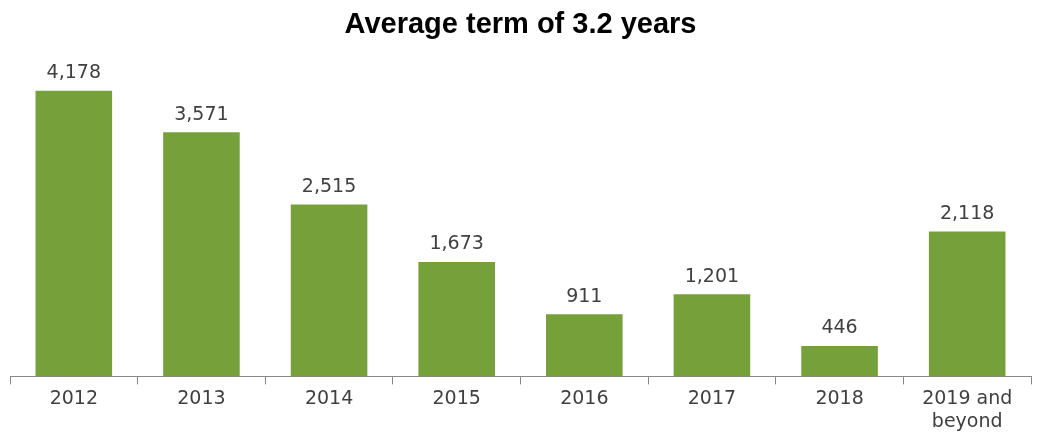 Image resolution: width=1041 pixels, height=440 pixels. What do you see at coordinates (201, 396) in the screenshot?
I see `x-tick-label: 2013` at bounding box center [201, 396].